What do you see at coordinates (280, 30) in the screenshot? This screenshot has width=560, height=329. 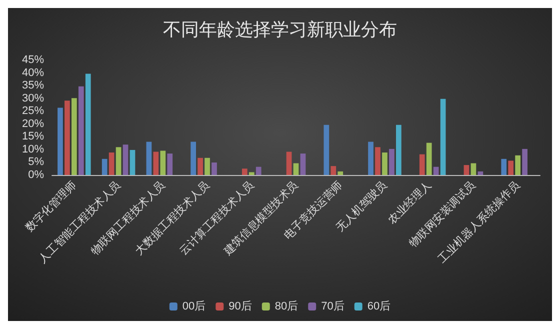 I see `chart-title: 不同年龄选择学习新职业分布` at bounding box center [280, 30].